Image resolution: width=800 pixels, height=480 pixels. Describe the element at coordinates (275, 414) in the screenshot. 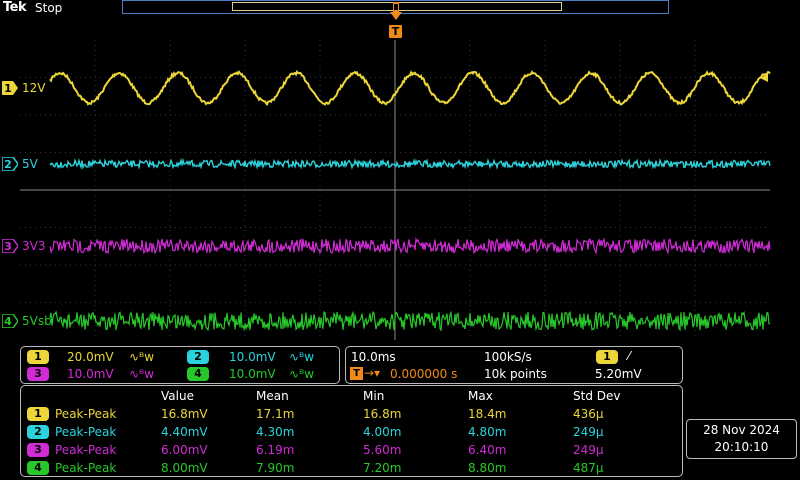

I see `meas-row-1-mean: 17.1m` at that location.